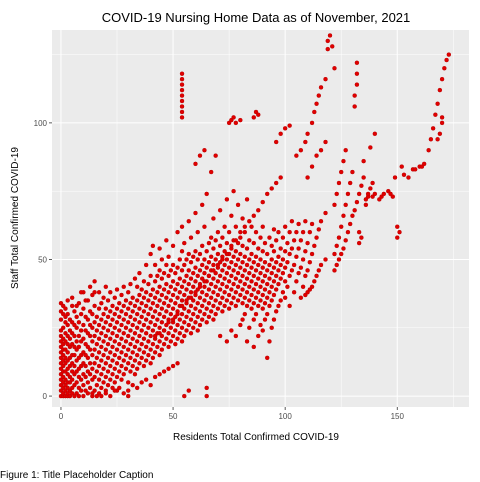 Image resolution: width=480 pixels, height=482 pixels. Describe the element at coordinates (256, 437) in the screenshot. I see `x-axis-title: Residents Total Confirmed COVID-19` at that location.